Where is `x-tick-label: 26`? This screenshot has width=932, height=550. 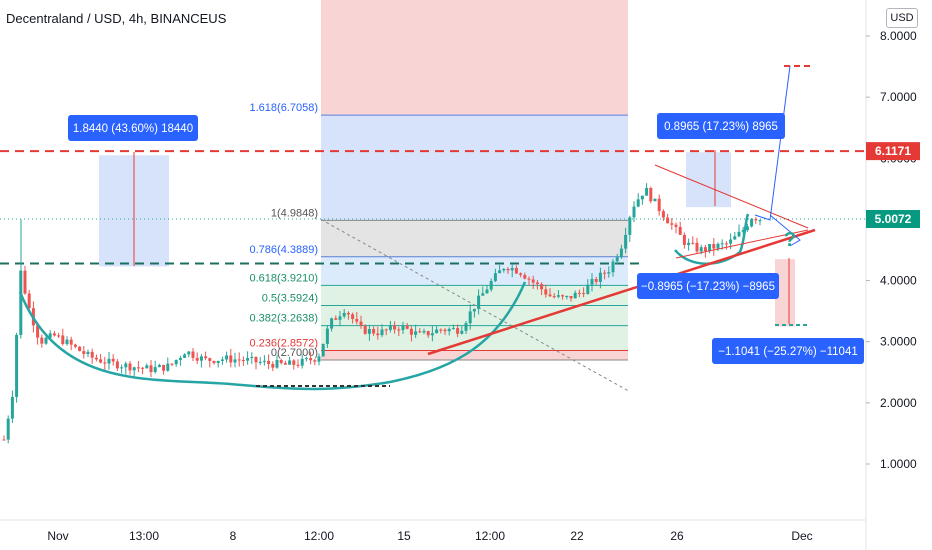 x-tick-label: 26 is located at coordinates (677, 536).